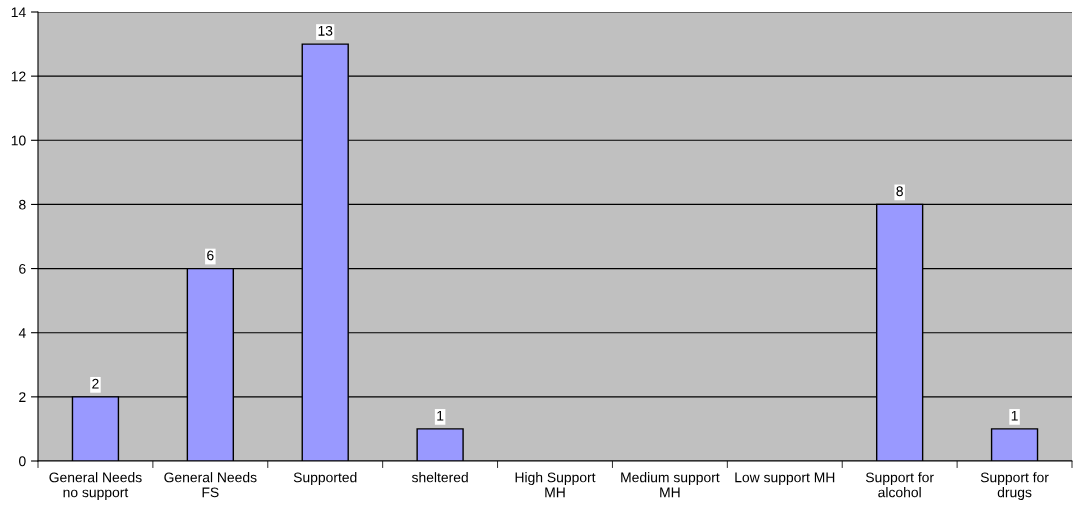  What do you see at coordinates (785, 479) in the screenshot?
I see `x-tick-label: Low support MH` at bounding box center [785, 479].